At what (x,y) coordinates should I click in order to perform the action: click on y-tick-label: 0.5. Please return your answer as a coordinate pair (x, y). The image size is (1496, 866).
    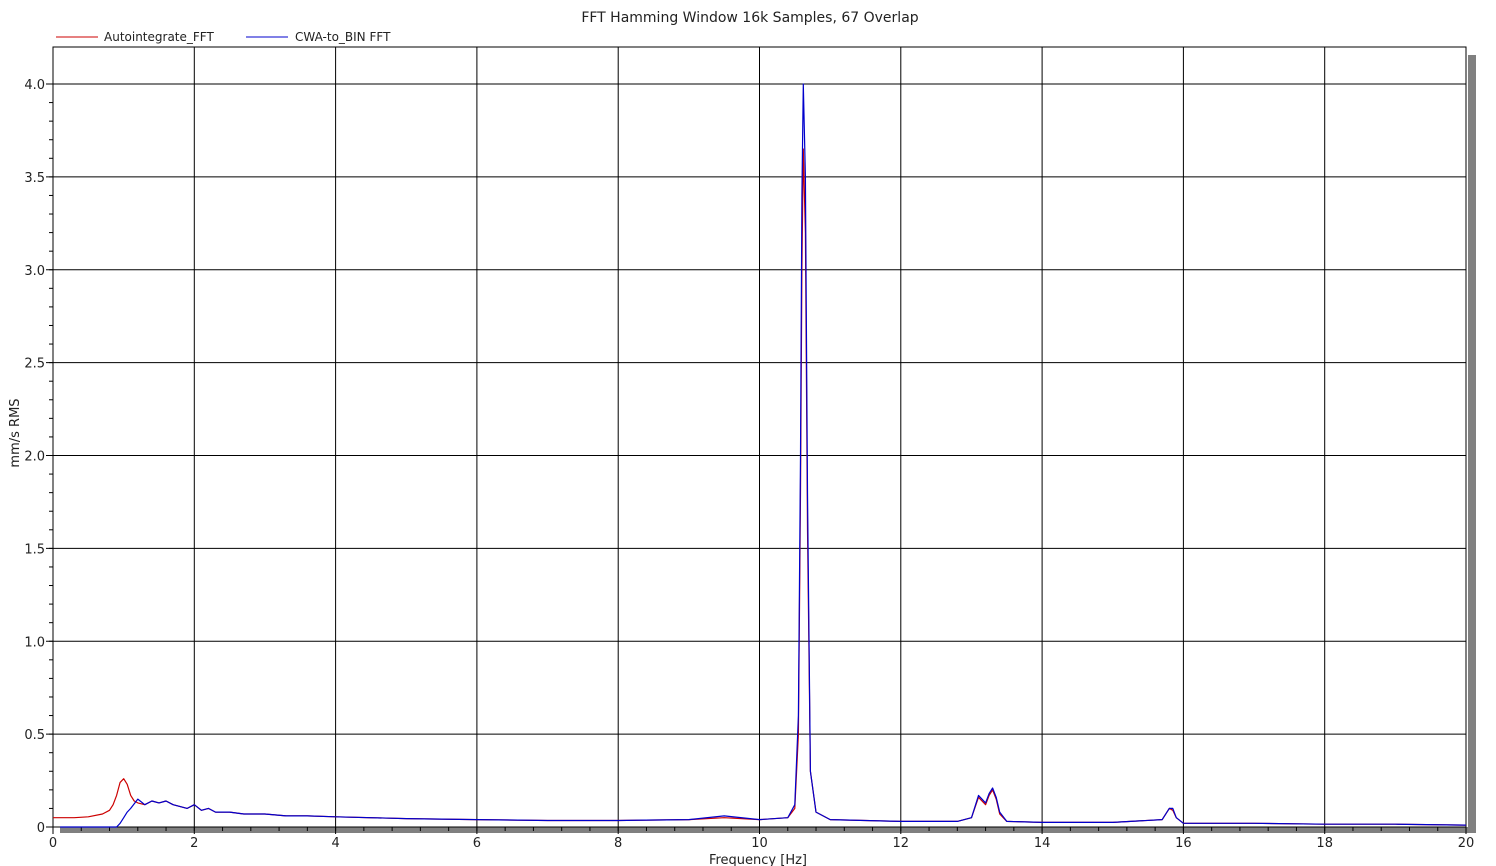
    Looking at the image, I should click on (34, 735).